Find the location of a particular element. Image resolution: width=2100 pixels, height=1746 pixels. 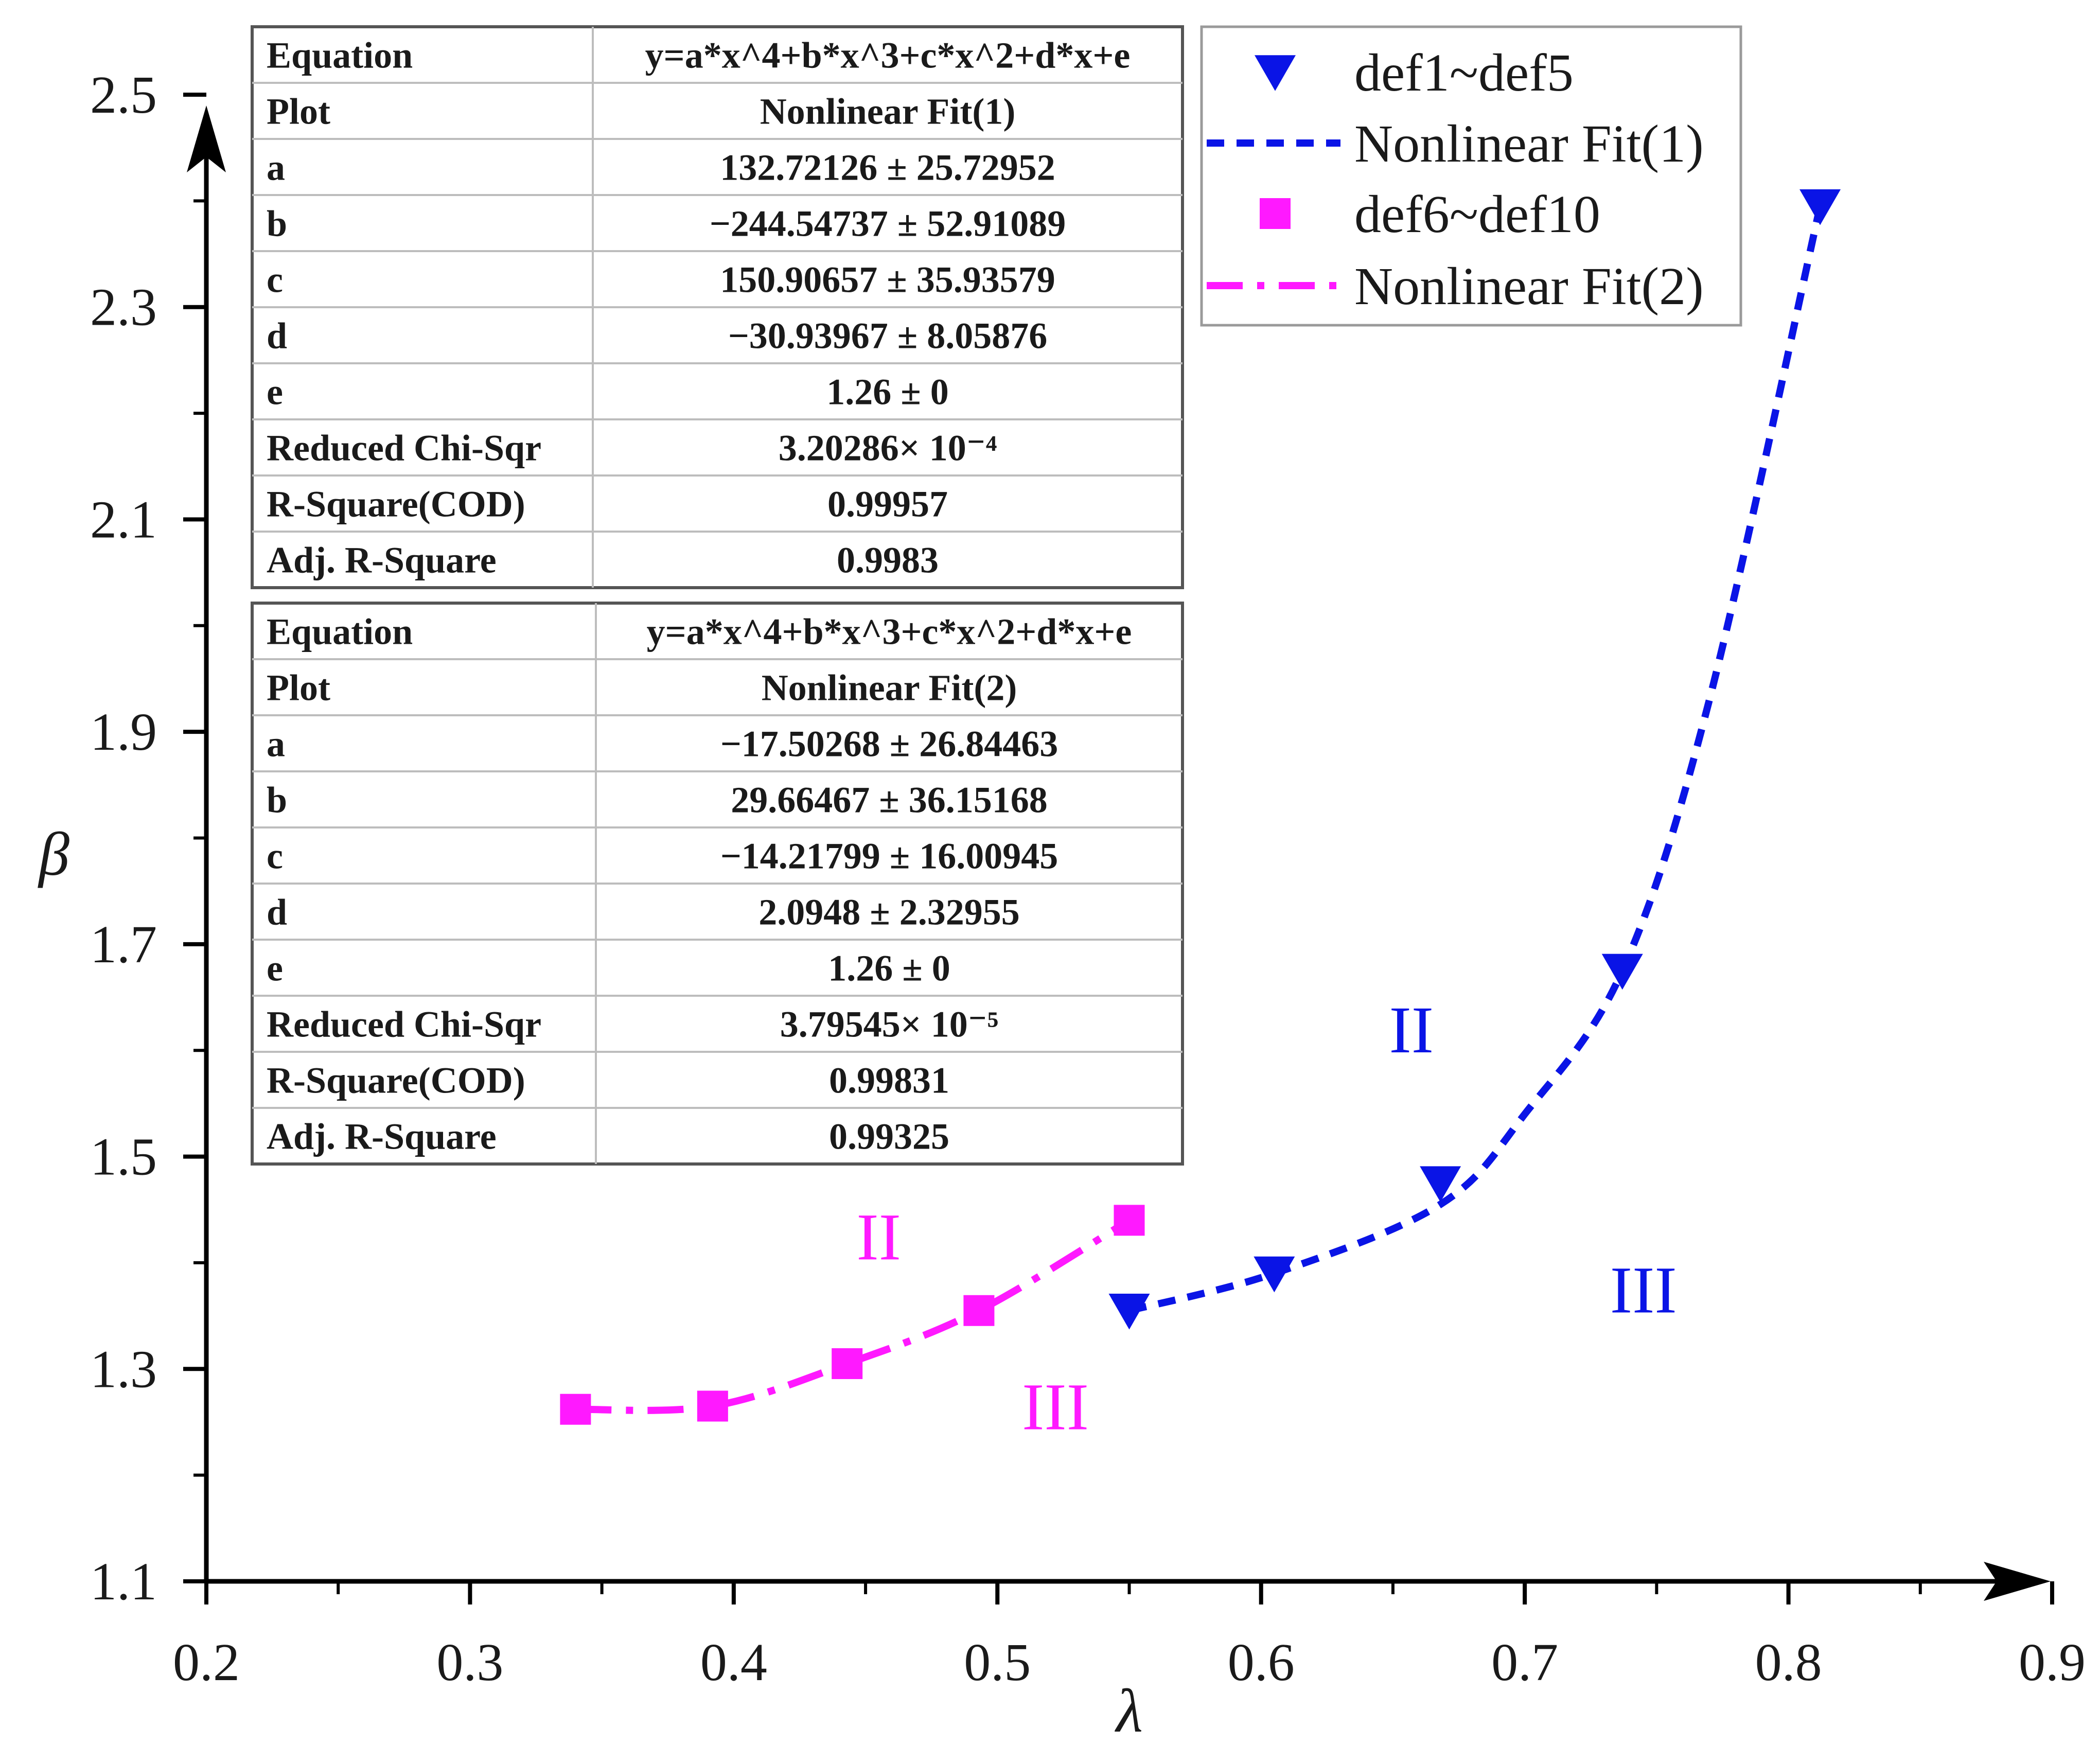

legend-marker-triangle is located at coordinates (1275, 73).